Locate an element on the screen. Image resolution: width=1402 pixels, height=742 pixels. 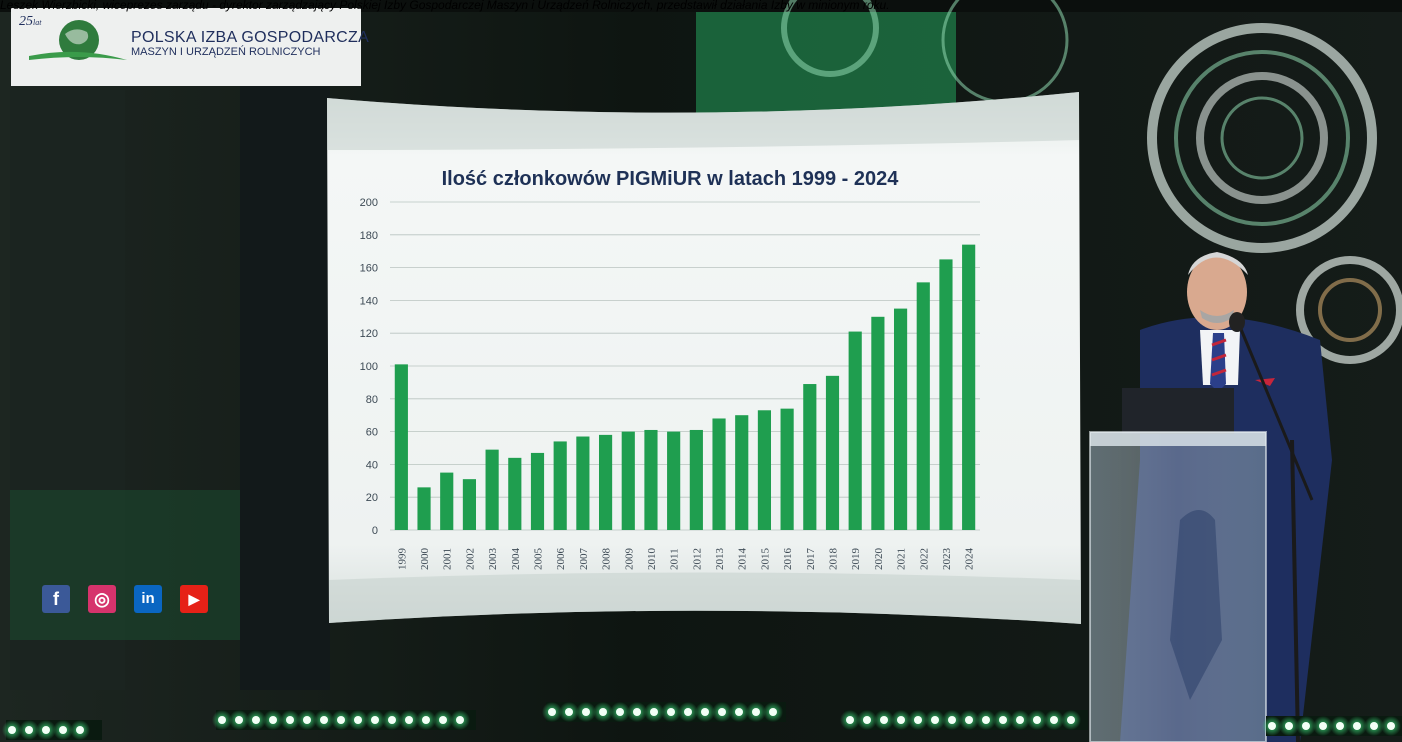
bar-2012 is located at coordinates (696, 479).